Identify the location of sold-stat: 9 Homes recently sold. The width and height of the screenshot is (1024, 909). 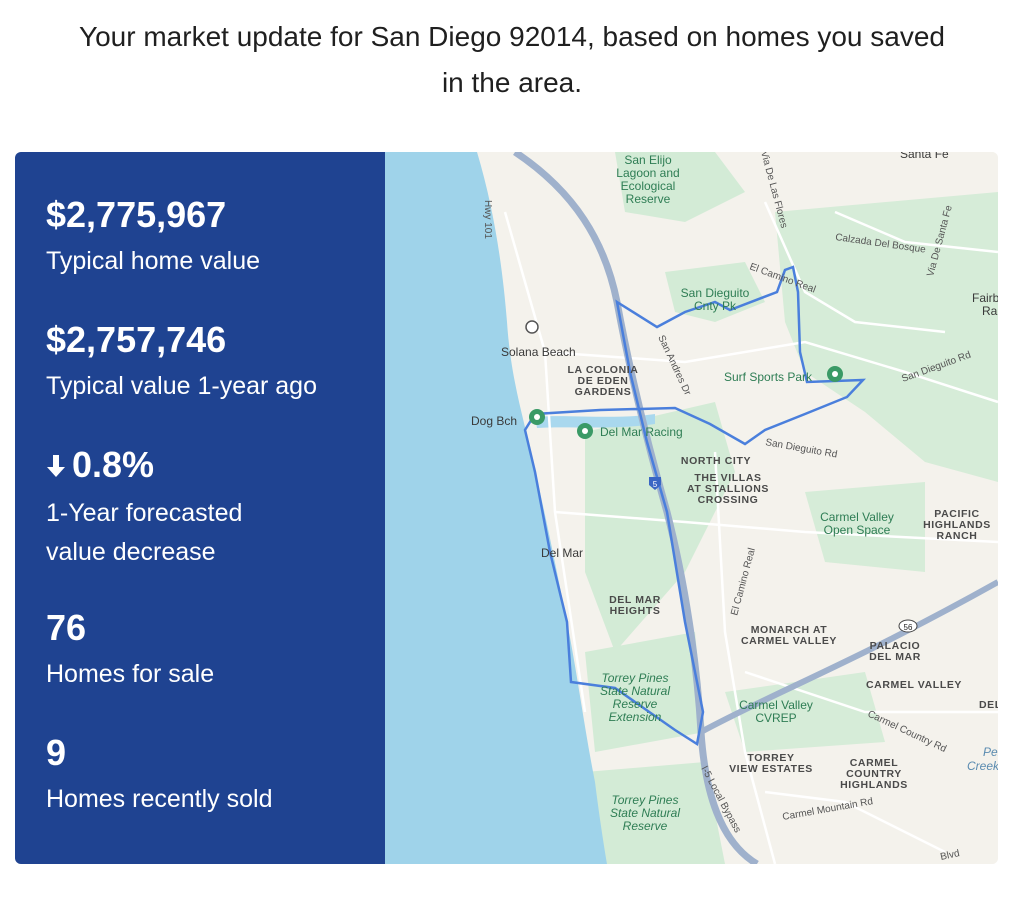
(159, 775).